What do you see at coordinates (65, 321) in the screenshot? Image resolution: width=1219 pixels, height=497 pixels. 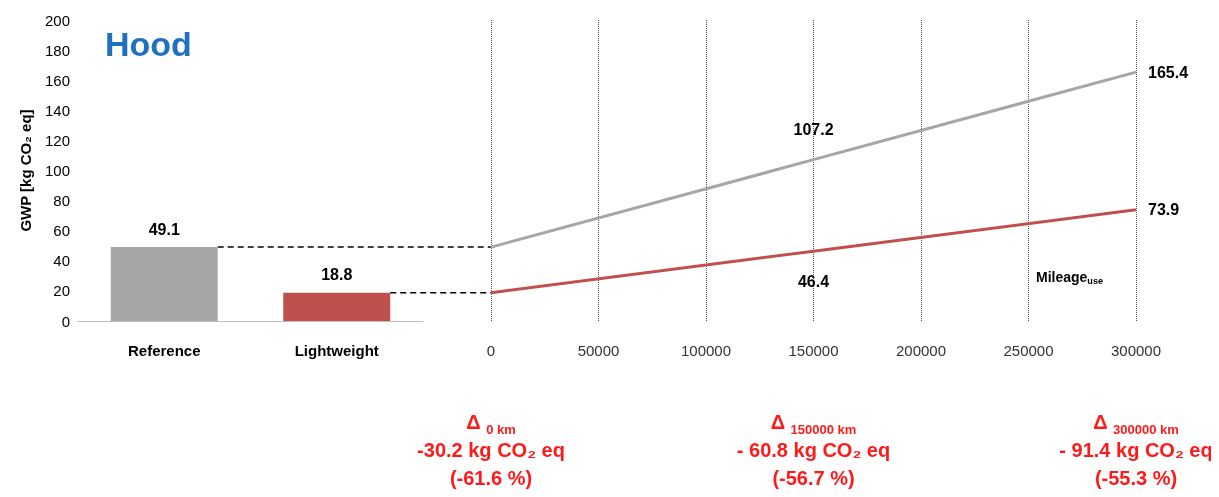 I see `y-tick-label: 0` at bounding box center [65, 321].